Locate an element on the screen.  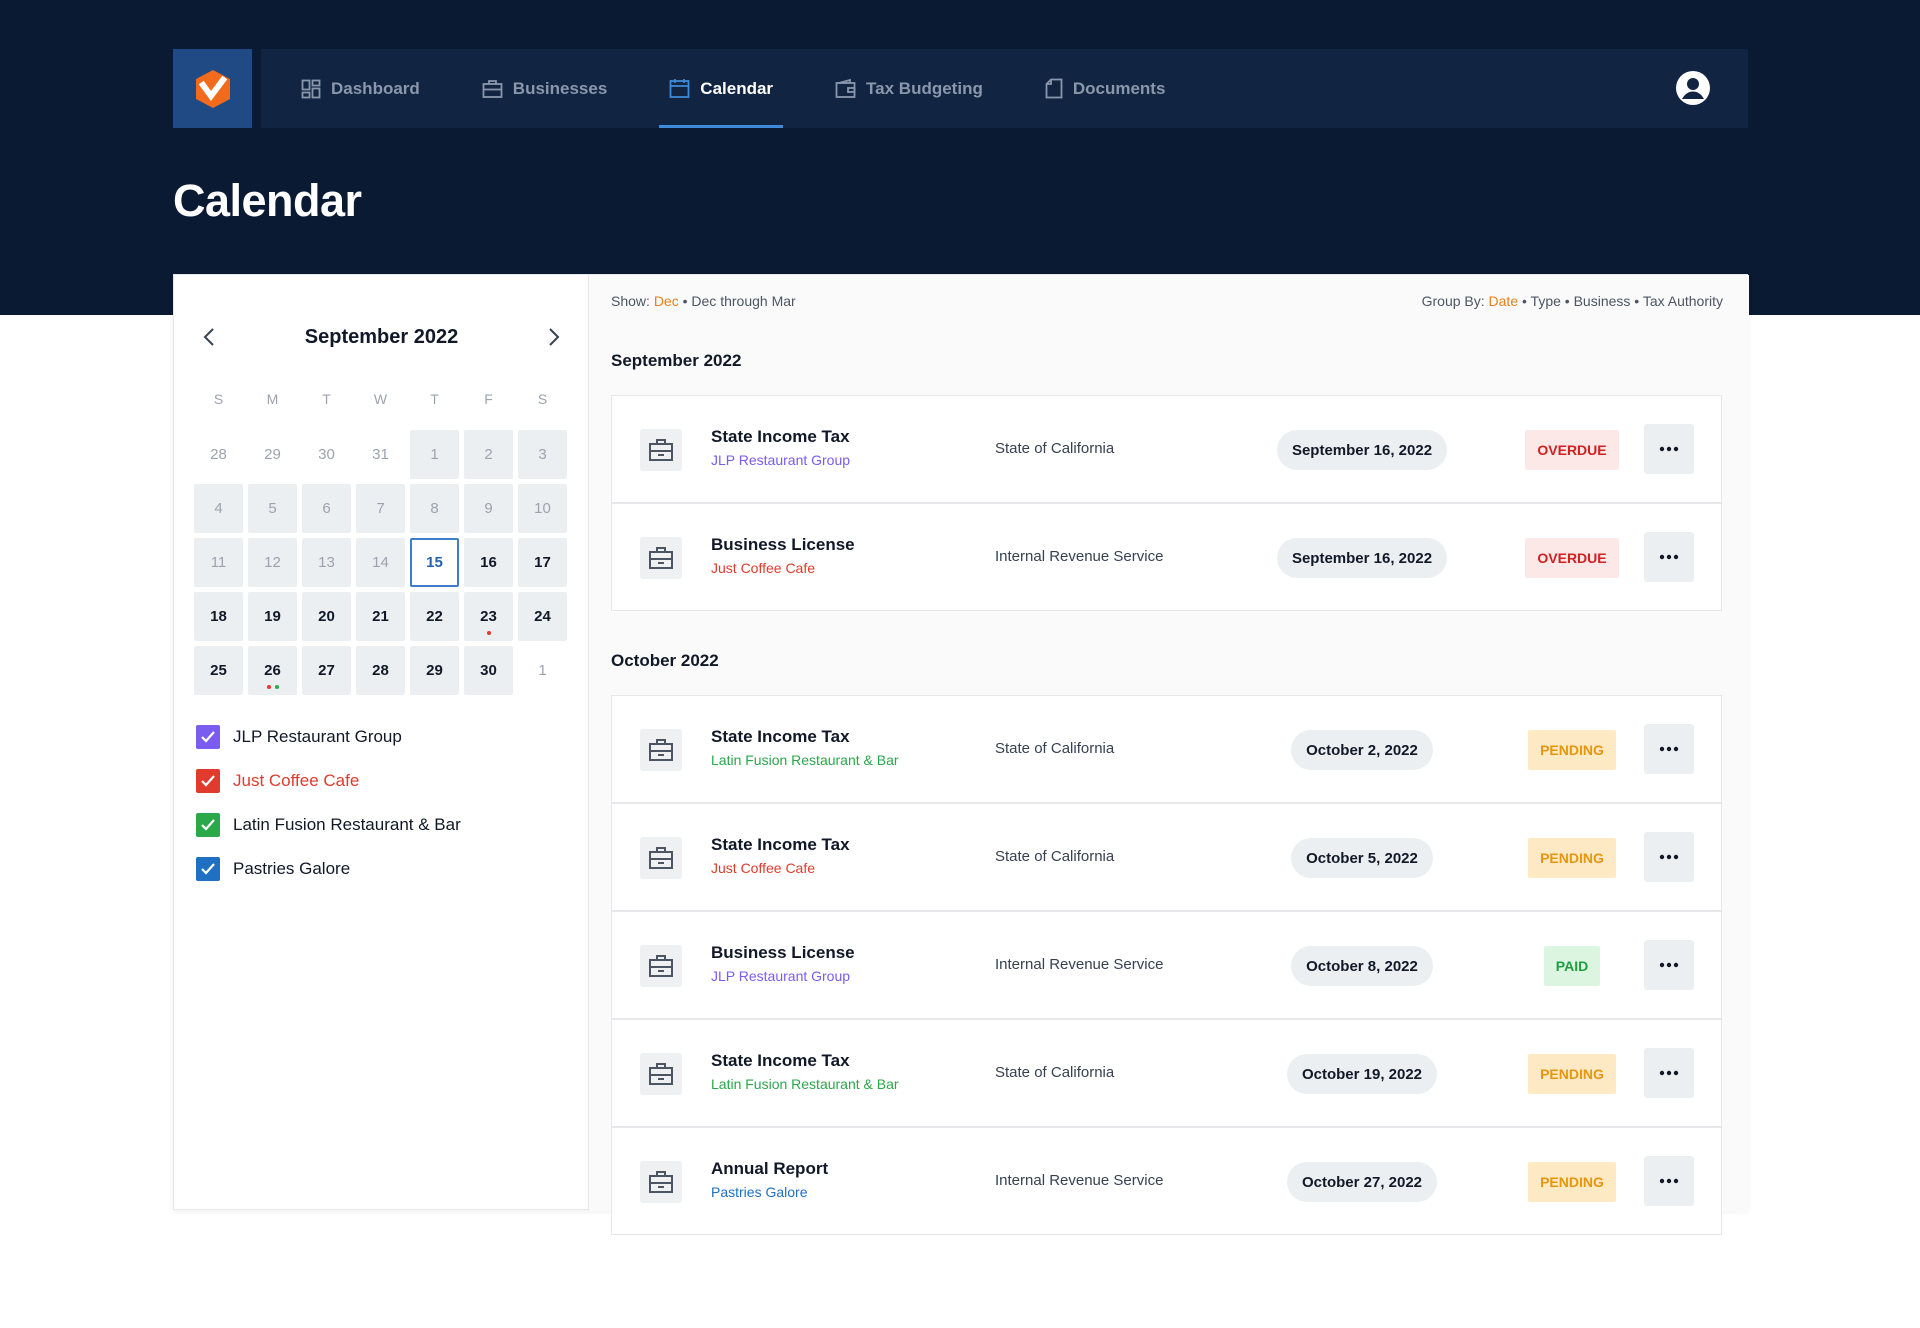
calendar-day: 24 is located at coordinates (542, 616).